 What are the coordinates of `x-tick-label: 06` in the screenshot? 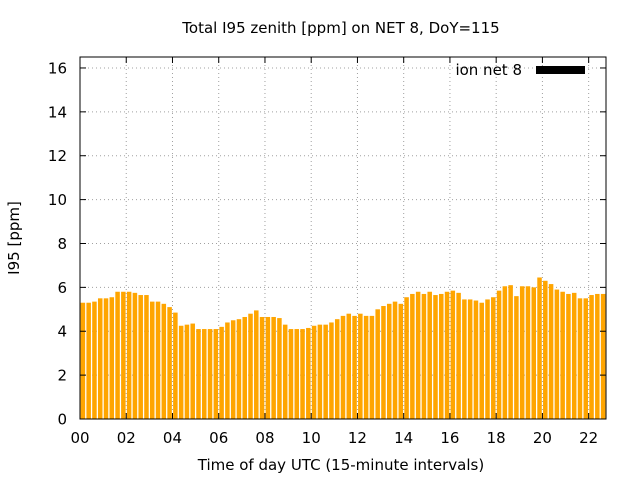 It's located at (218, 438).